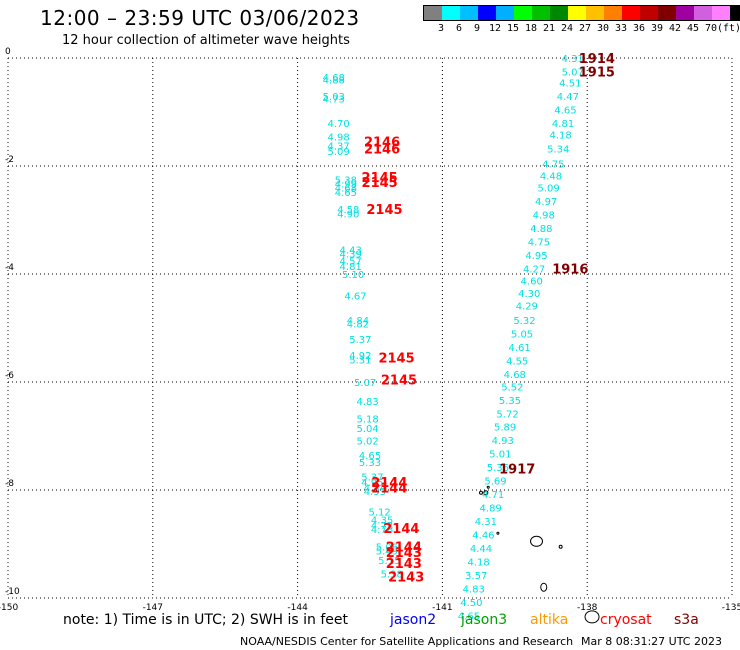  Describe the element at coordinates (651, 641) in the screenshot. I see `footer-timestamp: Mar 8 08:31:27 UTC 2023` at that location.